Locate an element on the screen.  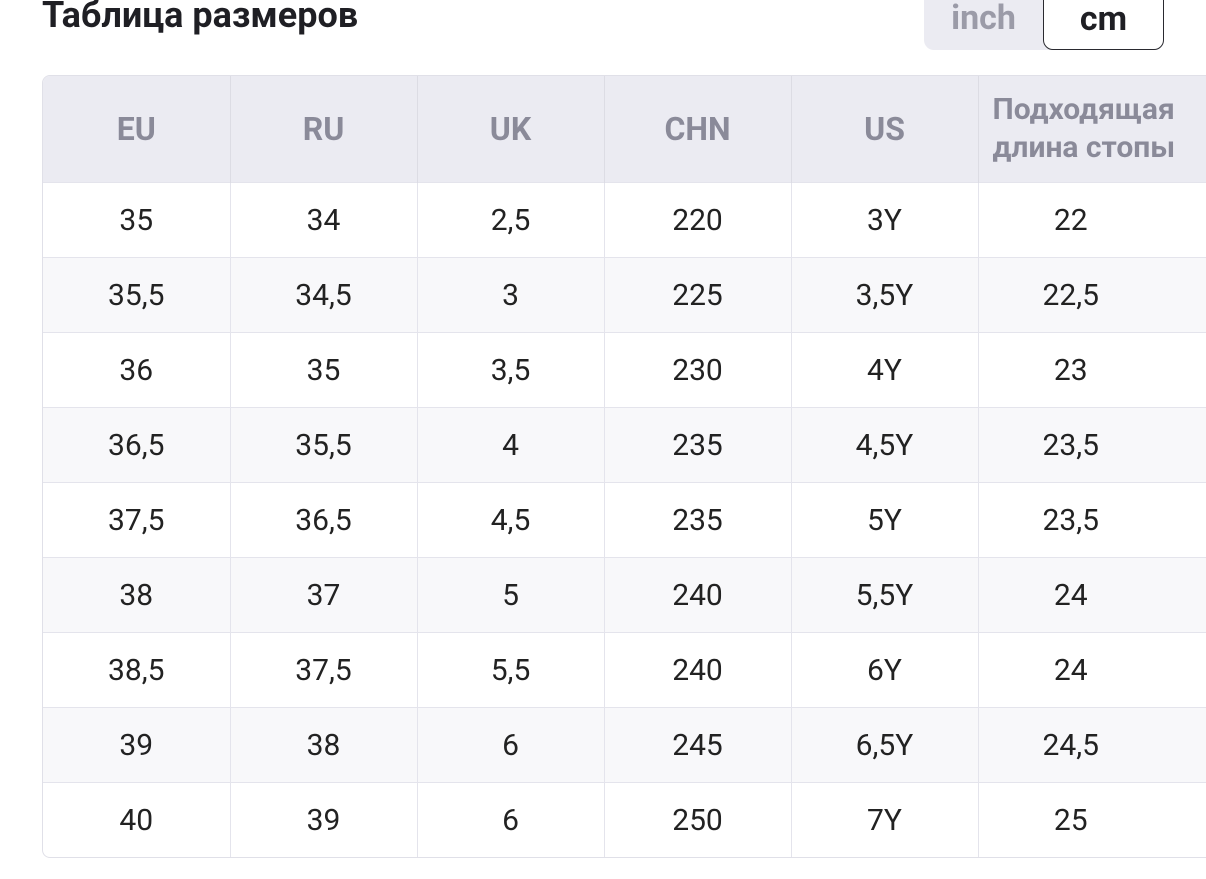
table-cell: 24,5 is located at coordinates (1092, 745).